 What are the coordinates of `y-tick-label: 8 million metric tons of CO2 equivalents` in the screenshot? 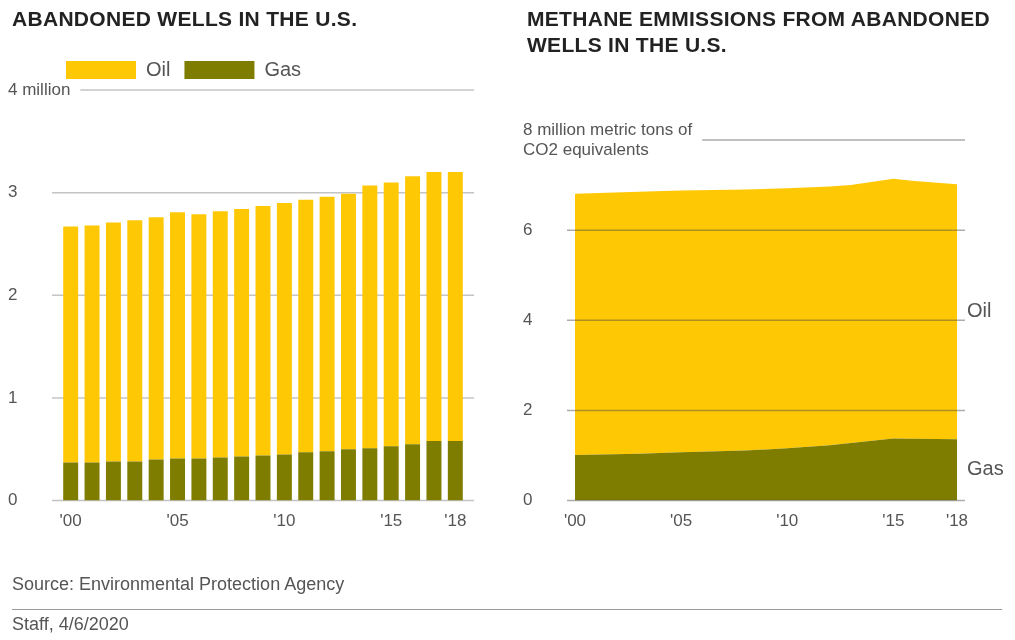 It's located at (608, 139).